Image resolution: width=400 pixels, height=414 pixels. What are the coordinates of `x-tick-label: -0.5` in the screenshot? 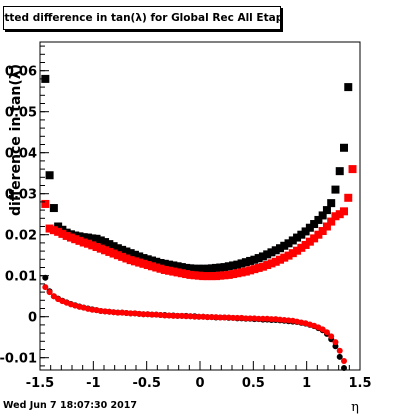 It's located at (146, 383).